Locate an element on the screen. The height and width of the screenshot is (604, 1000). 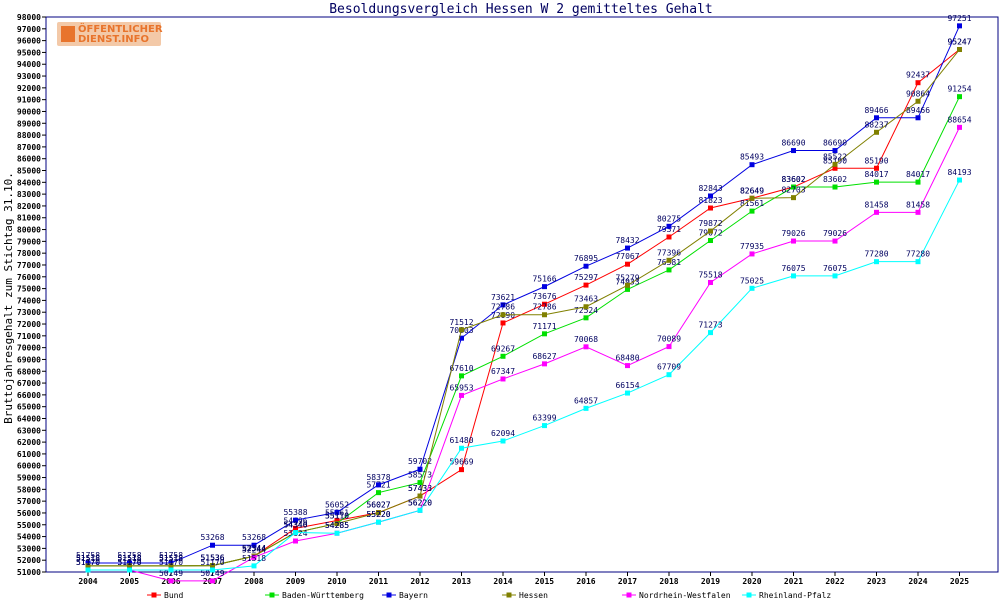
data-label: 72524 is located at coordinates (586, 310).